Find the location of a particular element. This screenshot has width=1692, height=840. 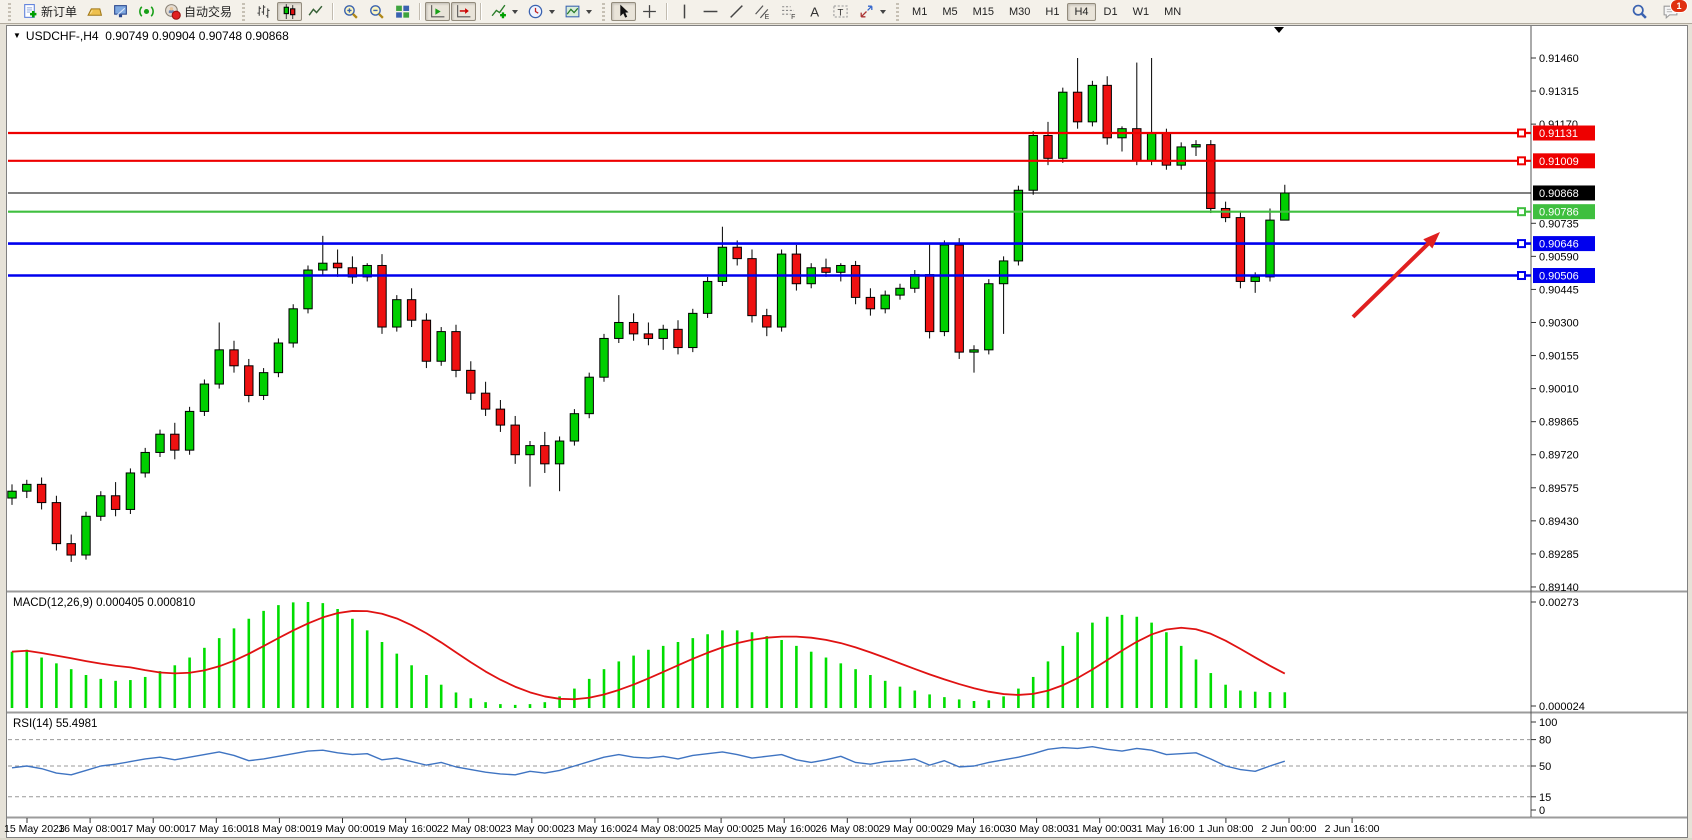

price-tick-label: 0.91315 is located at coordinates (1559, 92).